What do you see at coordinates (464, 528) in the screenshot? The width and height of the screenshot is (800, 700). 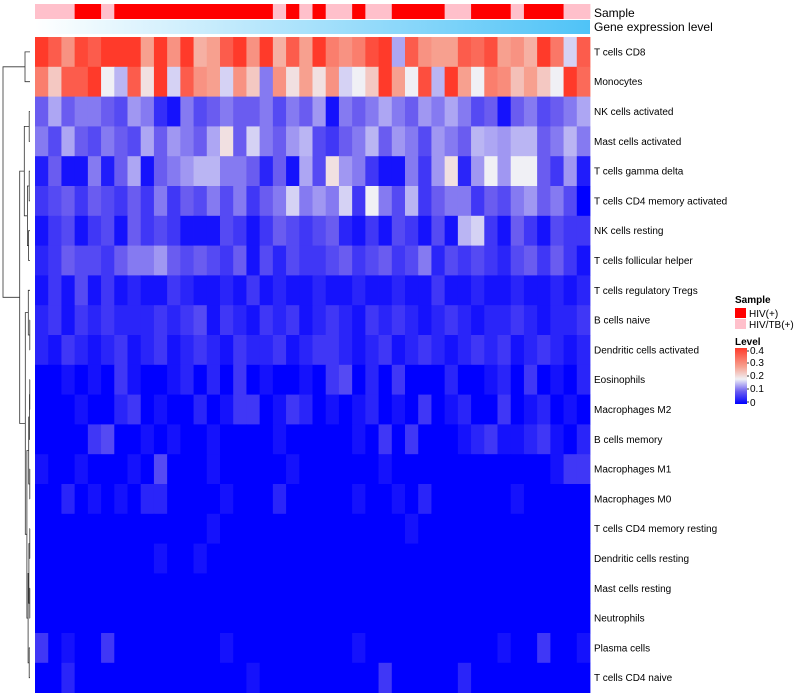 I see `heatmap-cell-r16-c32` at bounding box center [464, 528].